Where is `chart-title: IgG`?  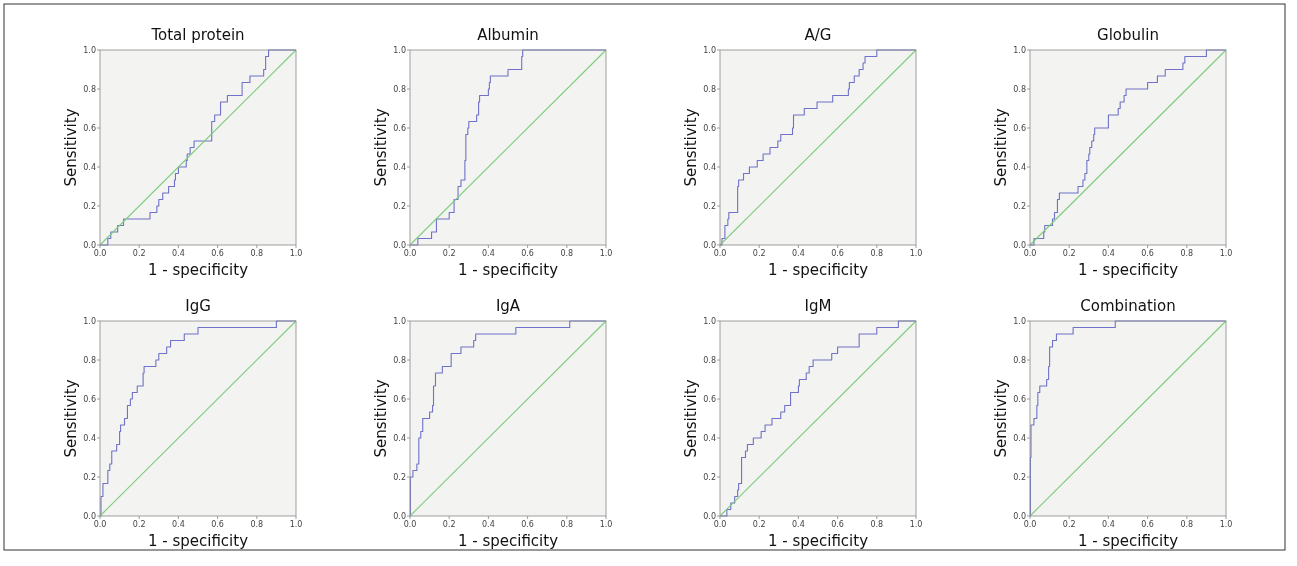 chart-title: IgG is located at coordinates (198, 306).